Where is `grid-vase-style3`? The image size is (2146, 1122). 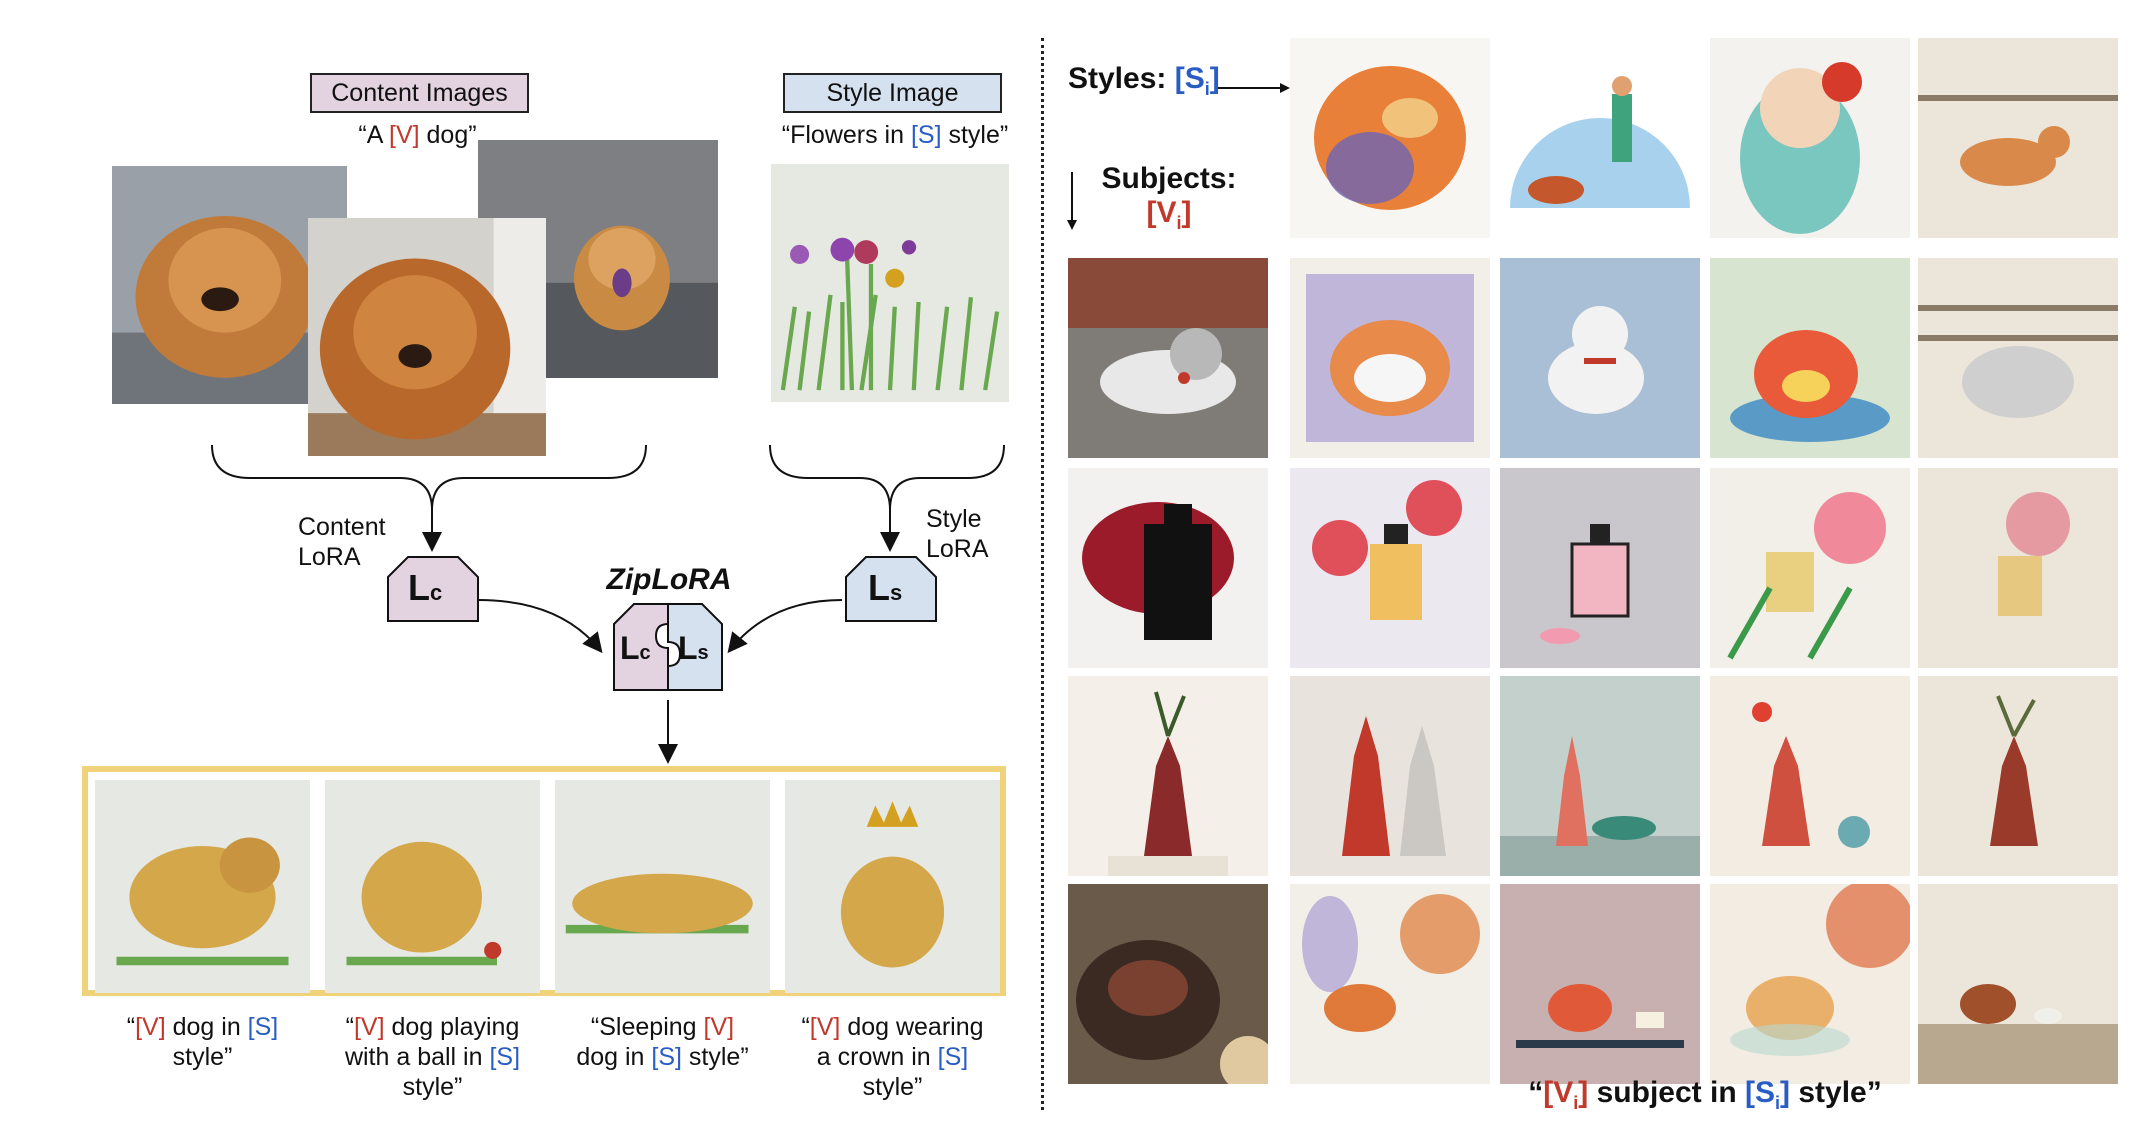 grid-vase-style3 is located at coordinates (1810, 776).